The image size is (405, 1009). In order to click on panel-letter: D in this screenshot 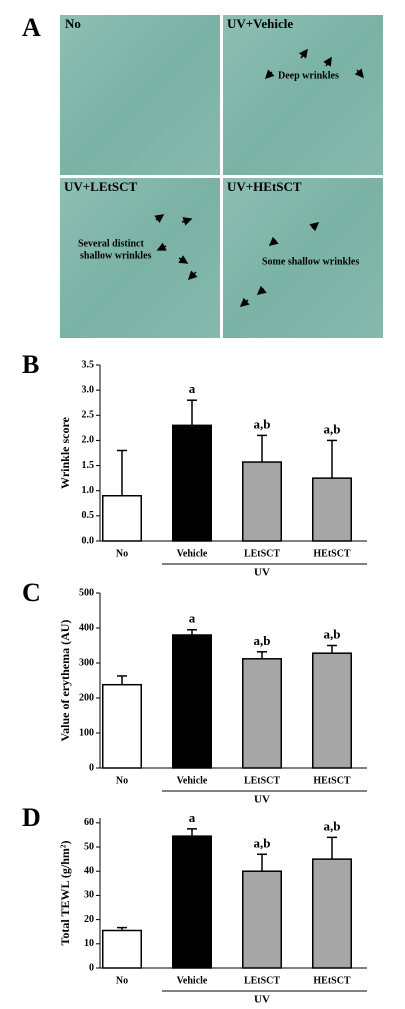, I will do `click(31, 817)`.